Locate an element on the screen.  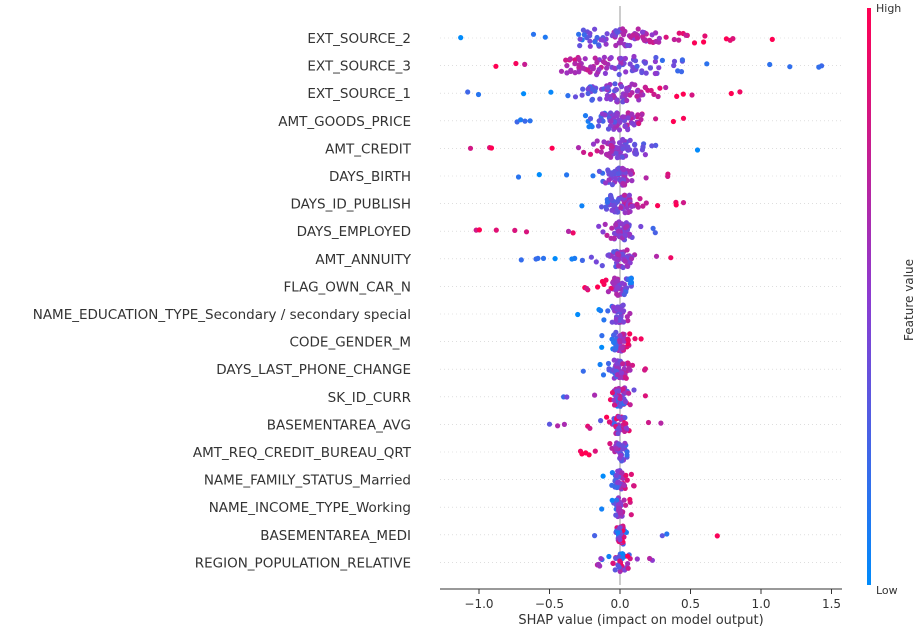
feature-label: BASEMENTAREA_AVG is located at coordinates (339, 425).